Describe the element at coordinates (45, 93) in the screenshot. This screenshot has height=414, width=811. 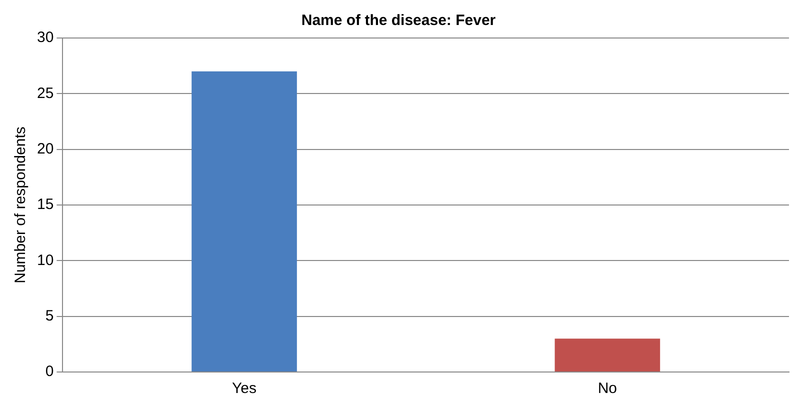
I see `y-tick-label: 25` at that location.